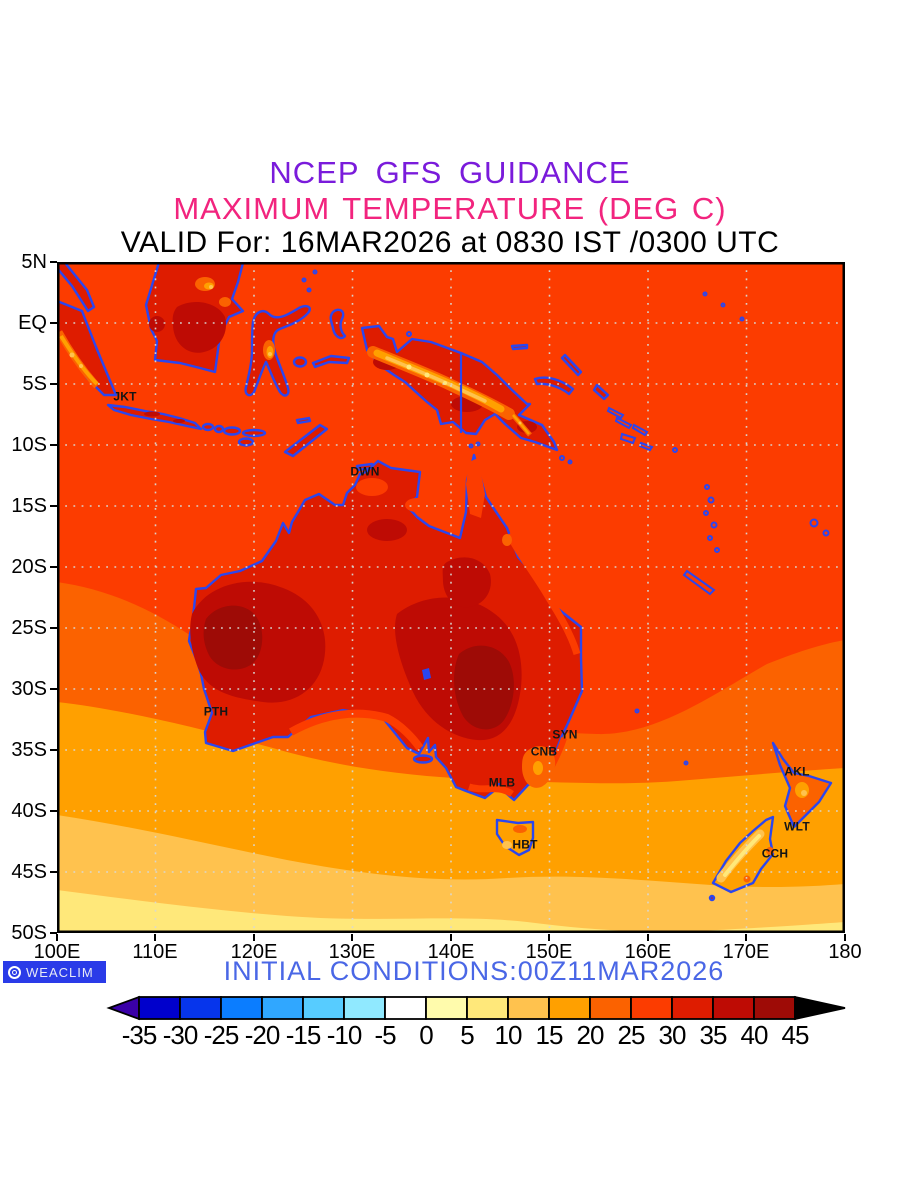 The height and width of the screenshot is (1200, 900). Describe the element at coordinates (521, 424) in the screenshot. I see `png-highlands` at that location.